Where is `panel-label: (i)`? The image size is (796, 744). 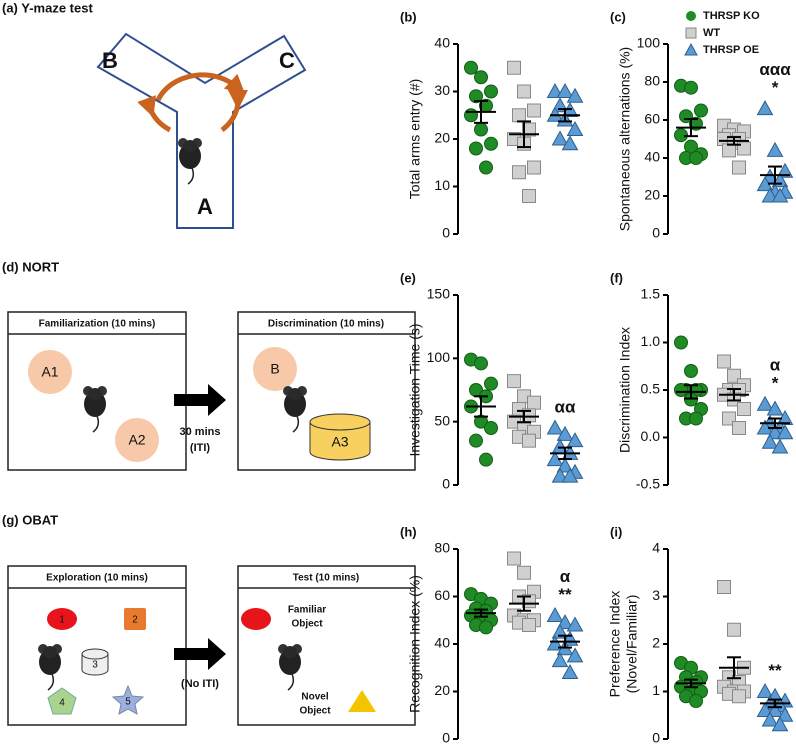 panel-label: (i) is located at coordinates (616, 531).